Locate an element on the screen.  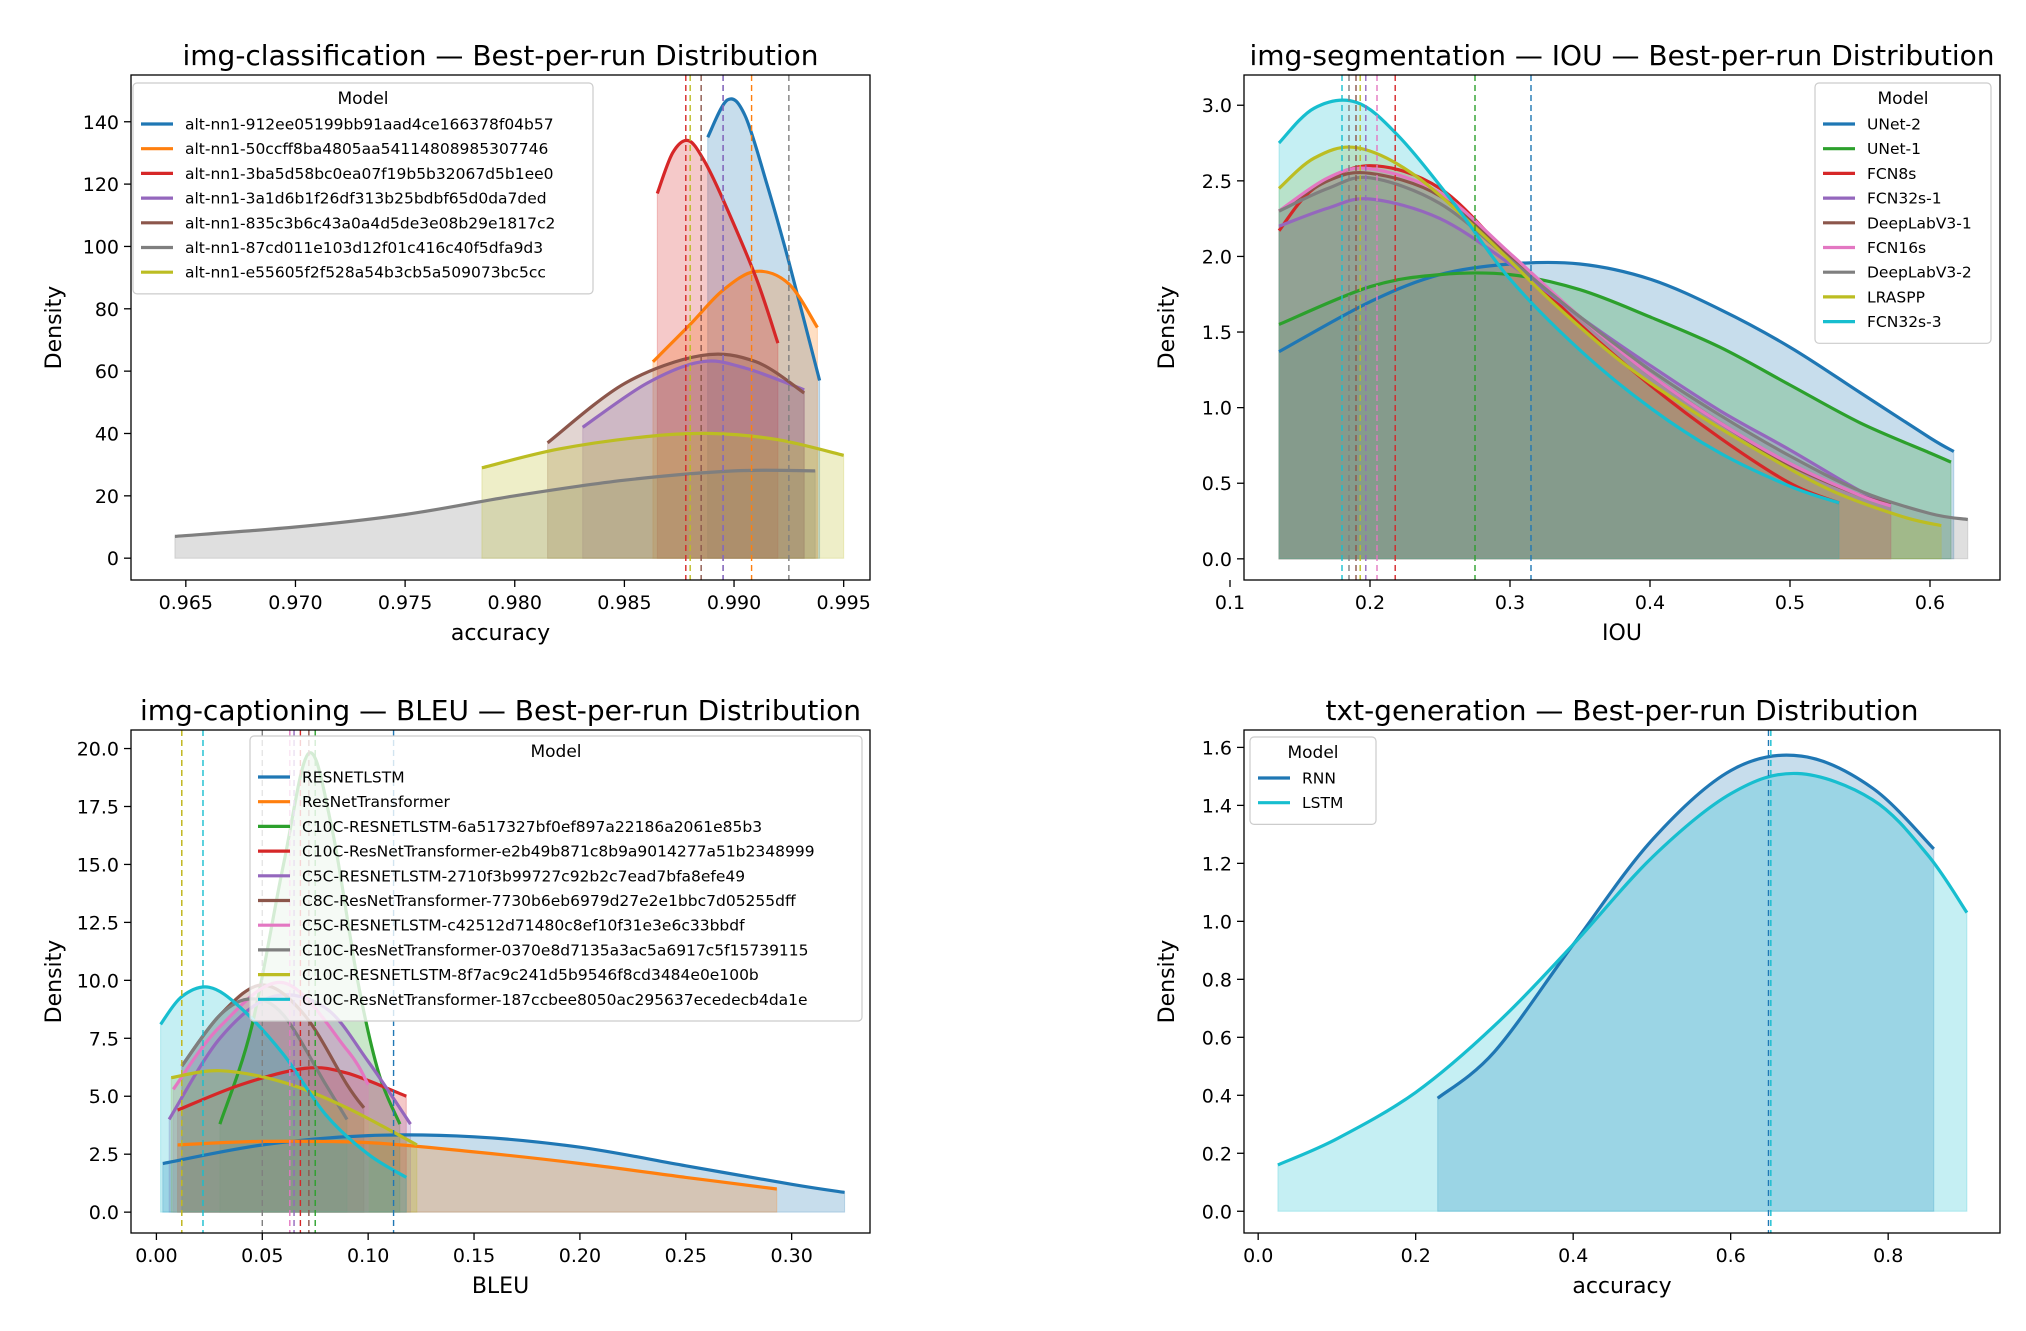
y-tick-label: 60 is located at coordinates (107, 372).